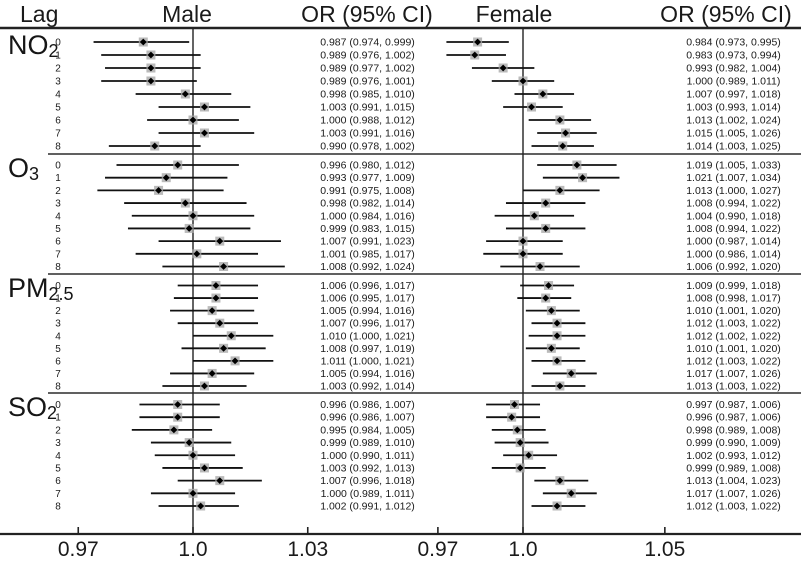 The width and height of the screenshot is (801, 569). I want to click on lag-label: 6, so click(58, 481).